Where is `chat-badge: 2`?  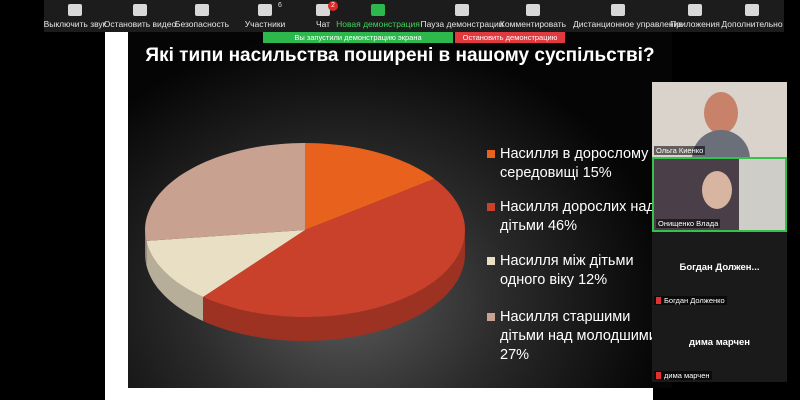
chat-badge: 2 is located at coordinates (333, 6).